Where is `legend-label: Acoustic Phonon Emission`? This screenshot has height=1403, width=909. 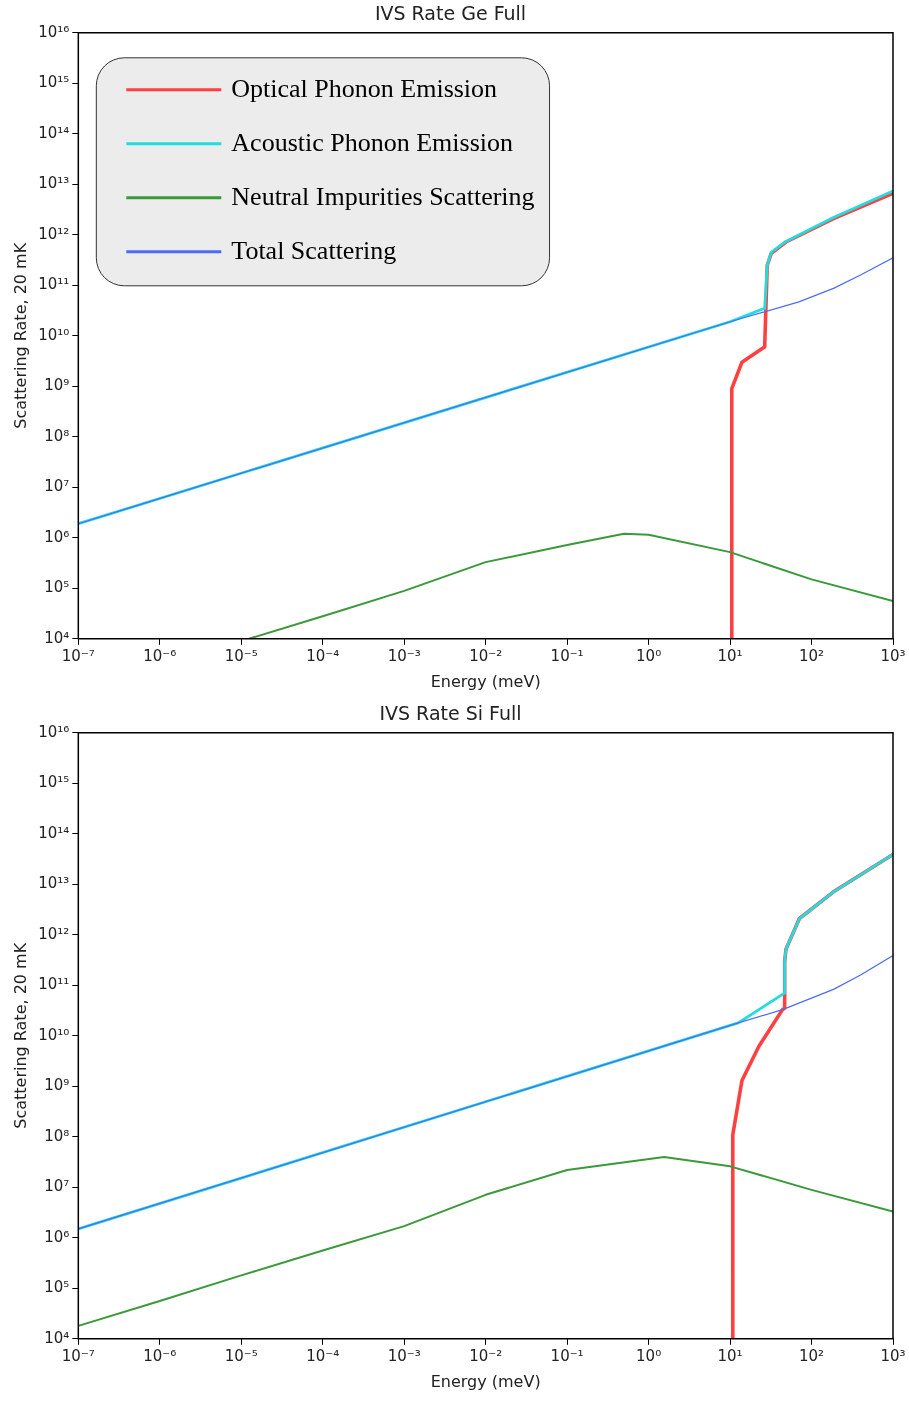 legend-label: Acoustic Phonon Emission is located at coordinates (372, 142).